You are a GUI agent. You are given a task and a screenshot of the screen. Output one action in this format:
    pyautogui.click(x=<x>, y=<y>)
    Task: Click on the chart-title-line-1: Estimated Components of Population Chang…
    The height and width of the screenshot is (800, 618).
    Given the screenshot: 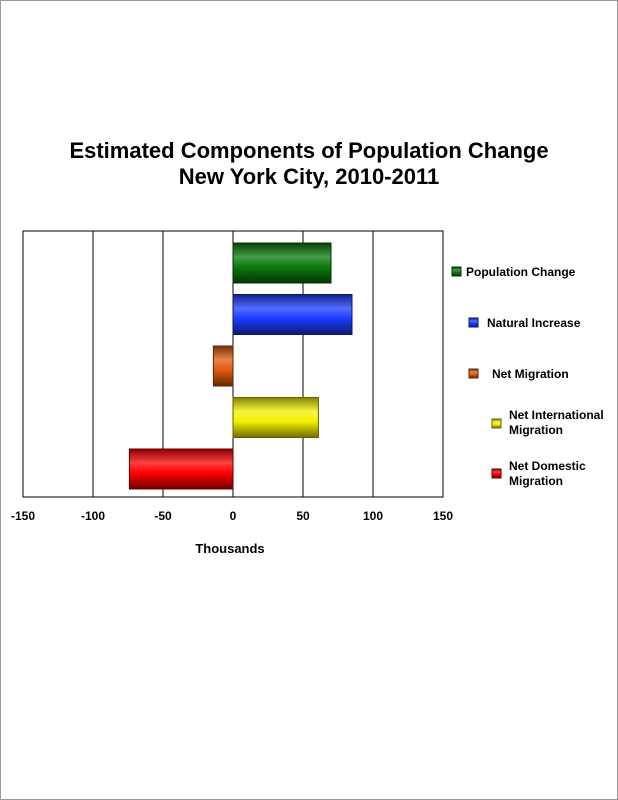 What is the action you would take?
    pyautogui.click(x=309, y=150)
    